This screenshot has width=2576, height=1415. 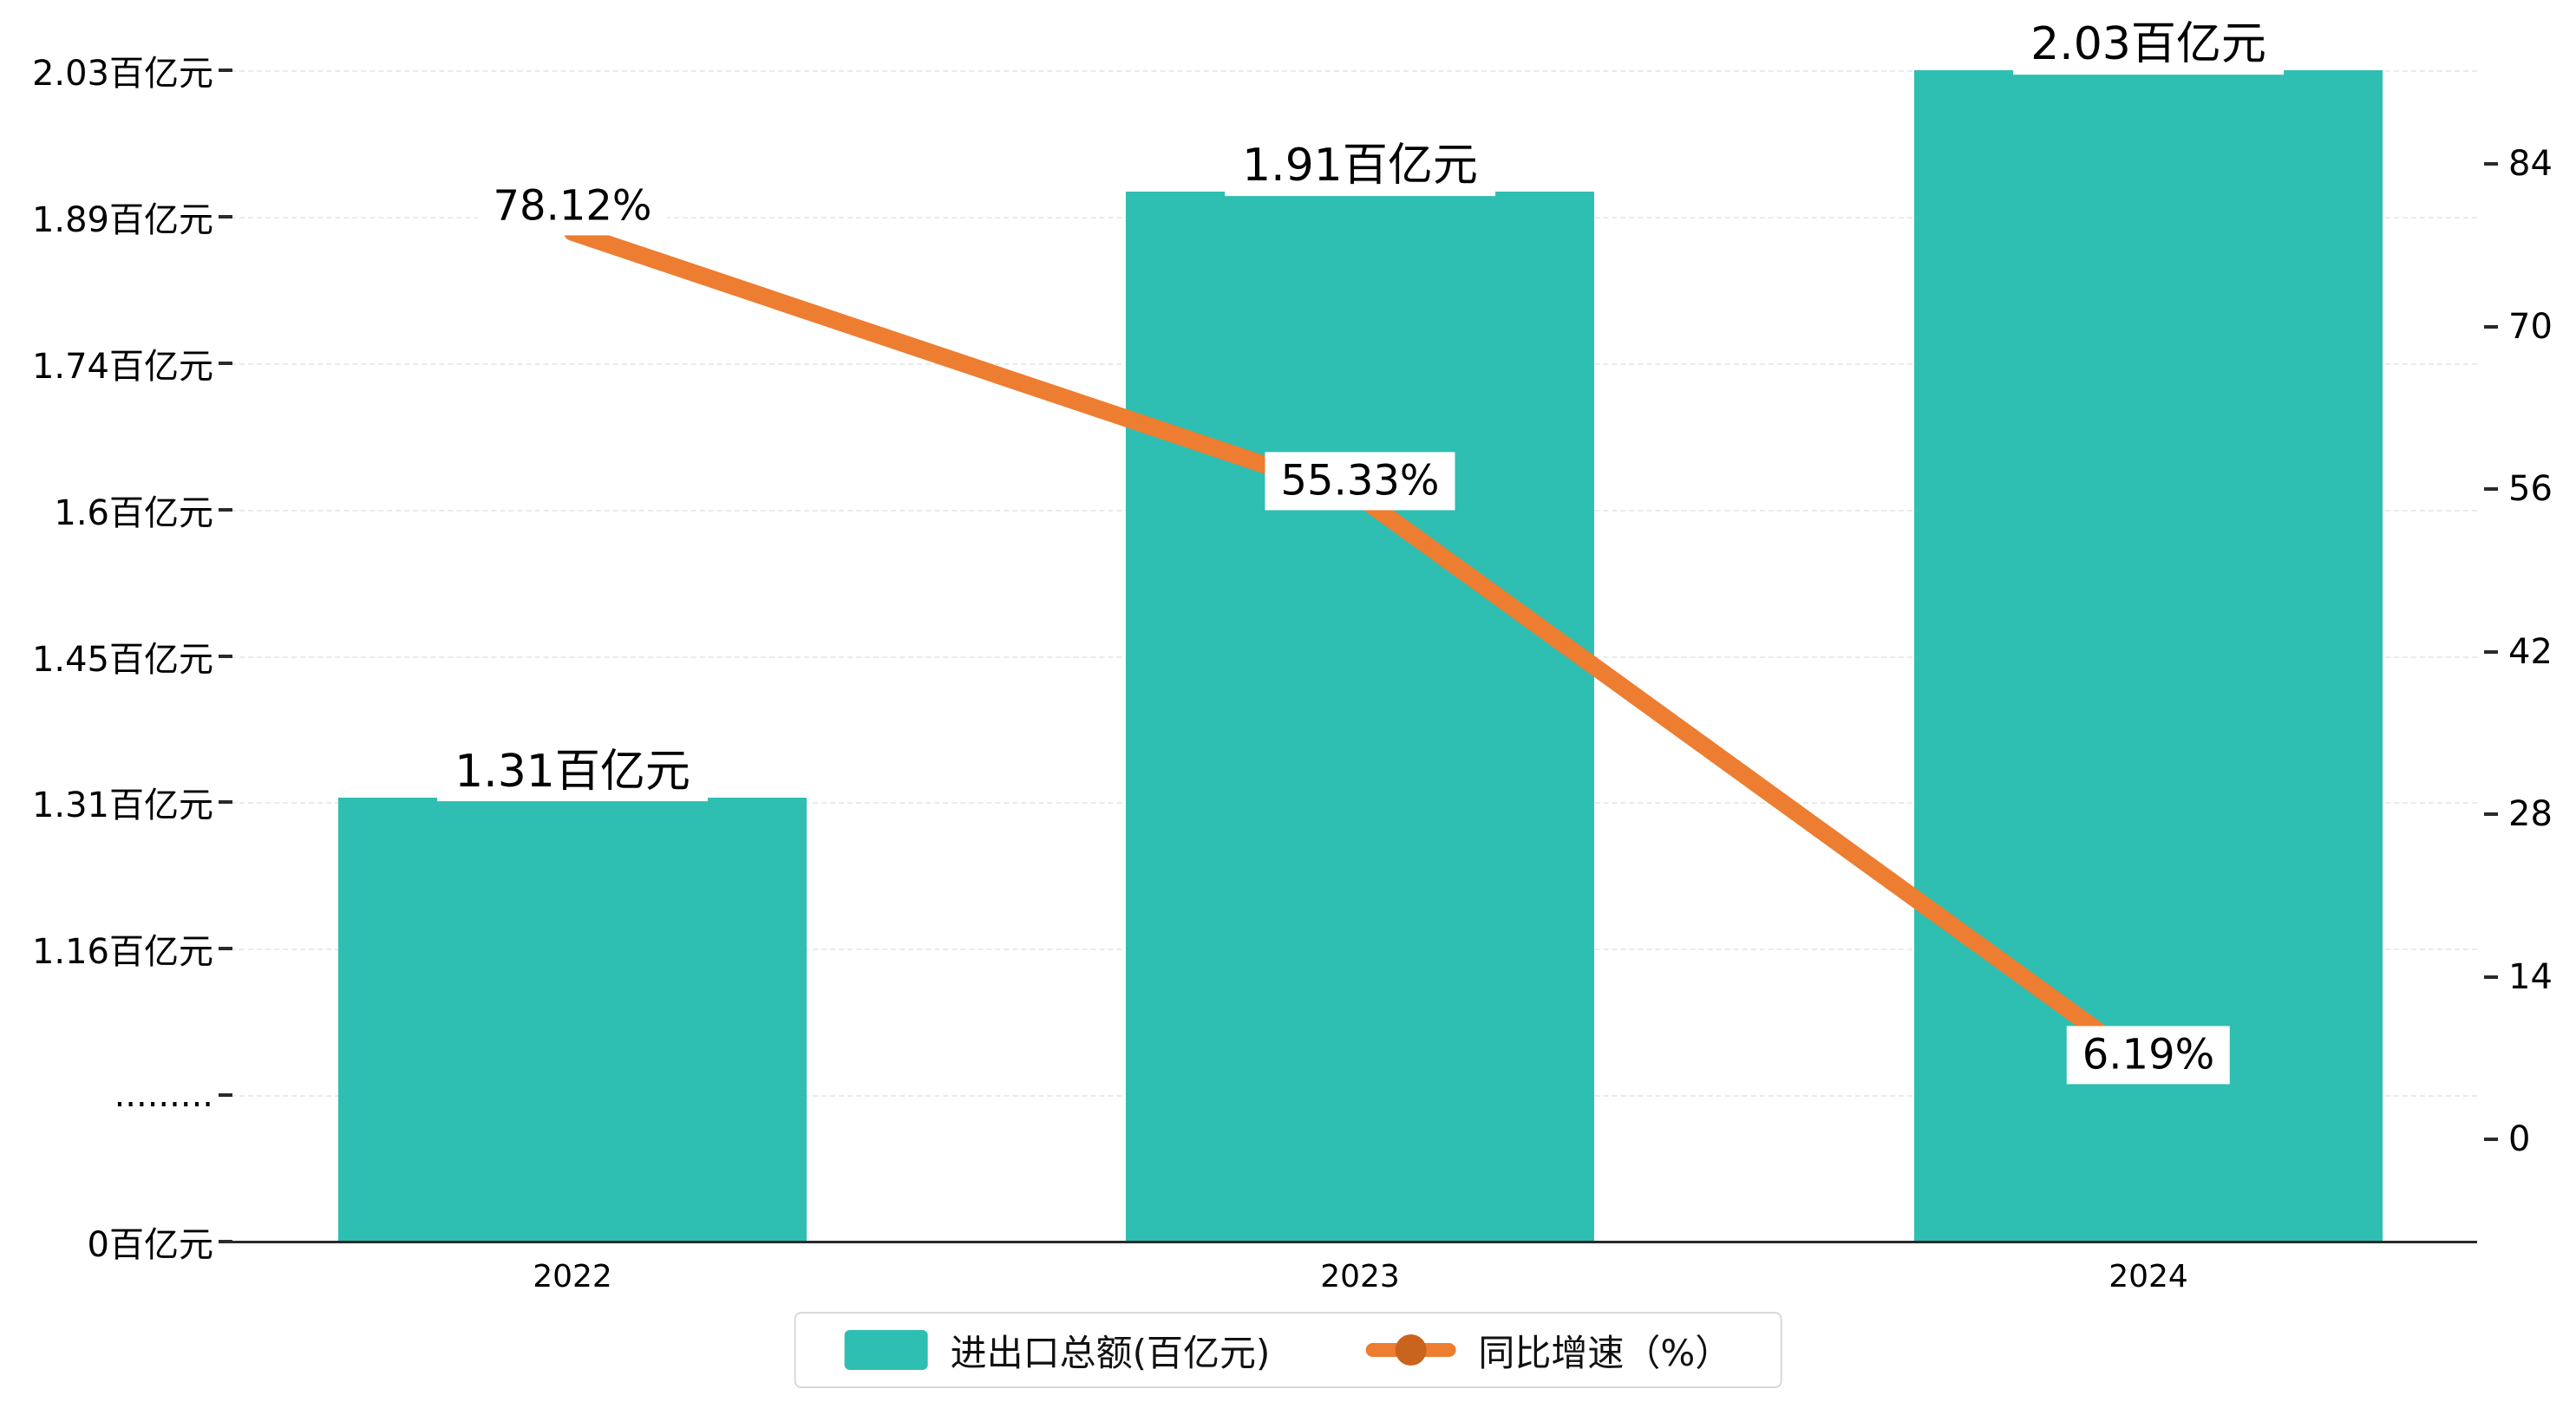 What do you see at coordinates (572, 772) in the screenshot?
I see `bar-value-label-2022: 1.31百亿元` at bounding box center [572, 772].